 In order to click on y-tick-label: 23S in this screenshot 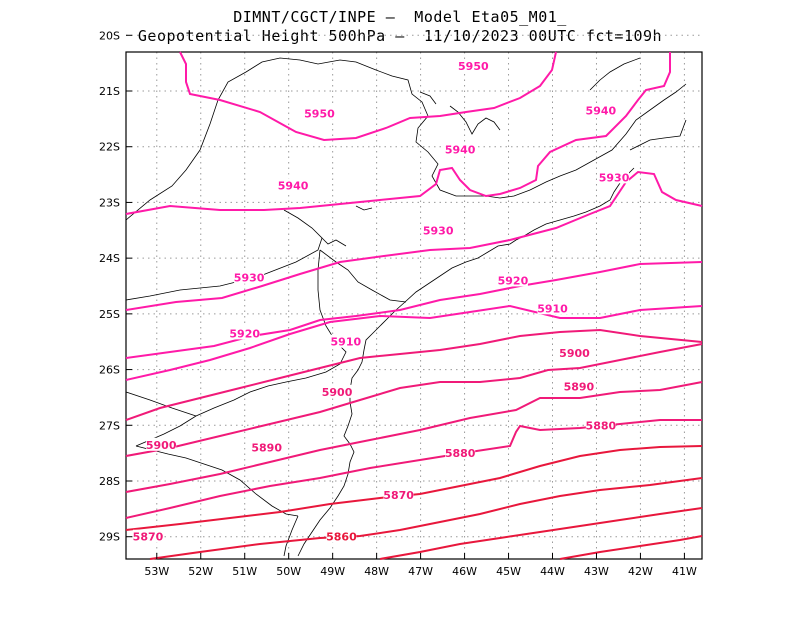, I will do `click(109, 202)`.